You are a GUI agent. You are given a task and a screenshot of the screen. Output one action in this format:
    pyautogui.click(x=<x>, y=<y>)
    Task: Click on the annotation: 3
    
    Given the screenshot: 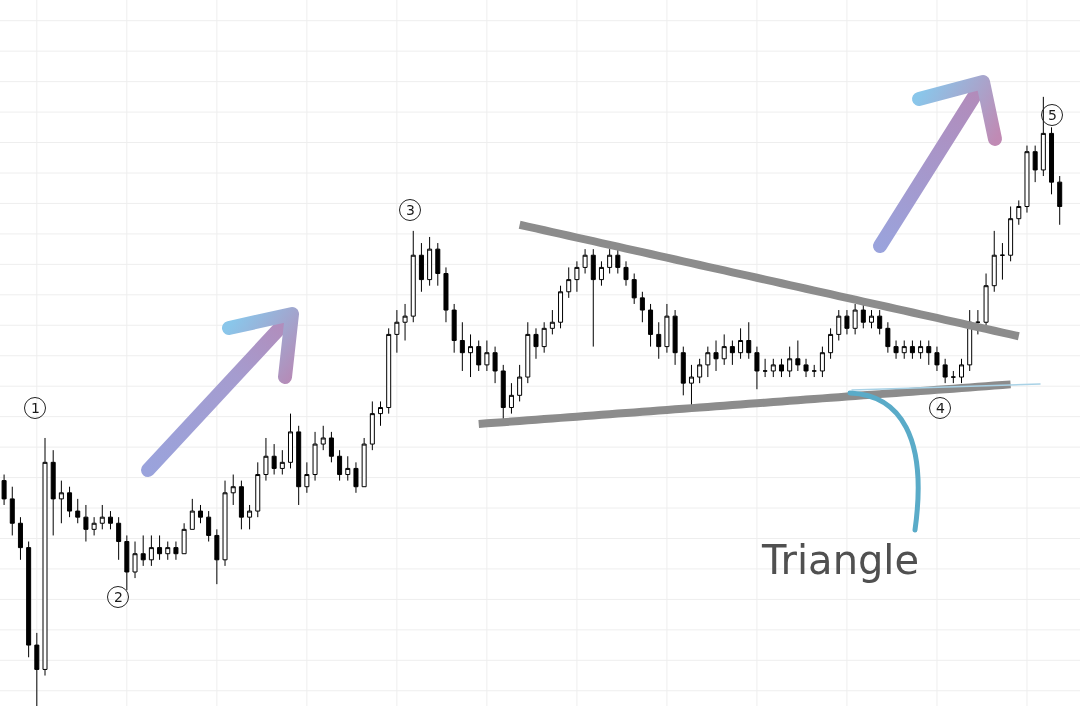 What is the action you would take?
    pyautogui.click(x=410, y=210)
    